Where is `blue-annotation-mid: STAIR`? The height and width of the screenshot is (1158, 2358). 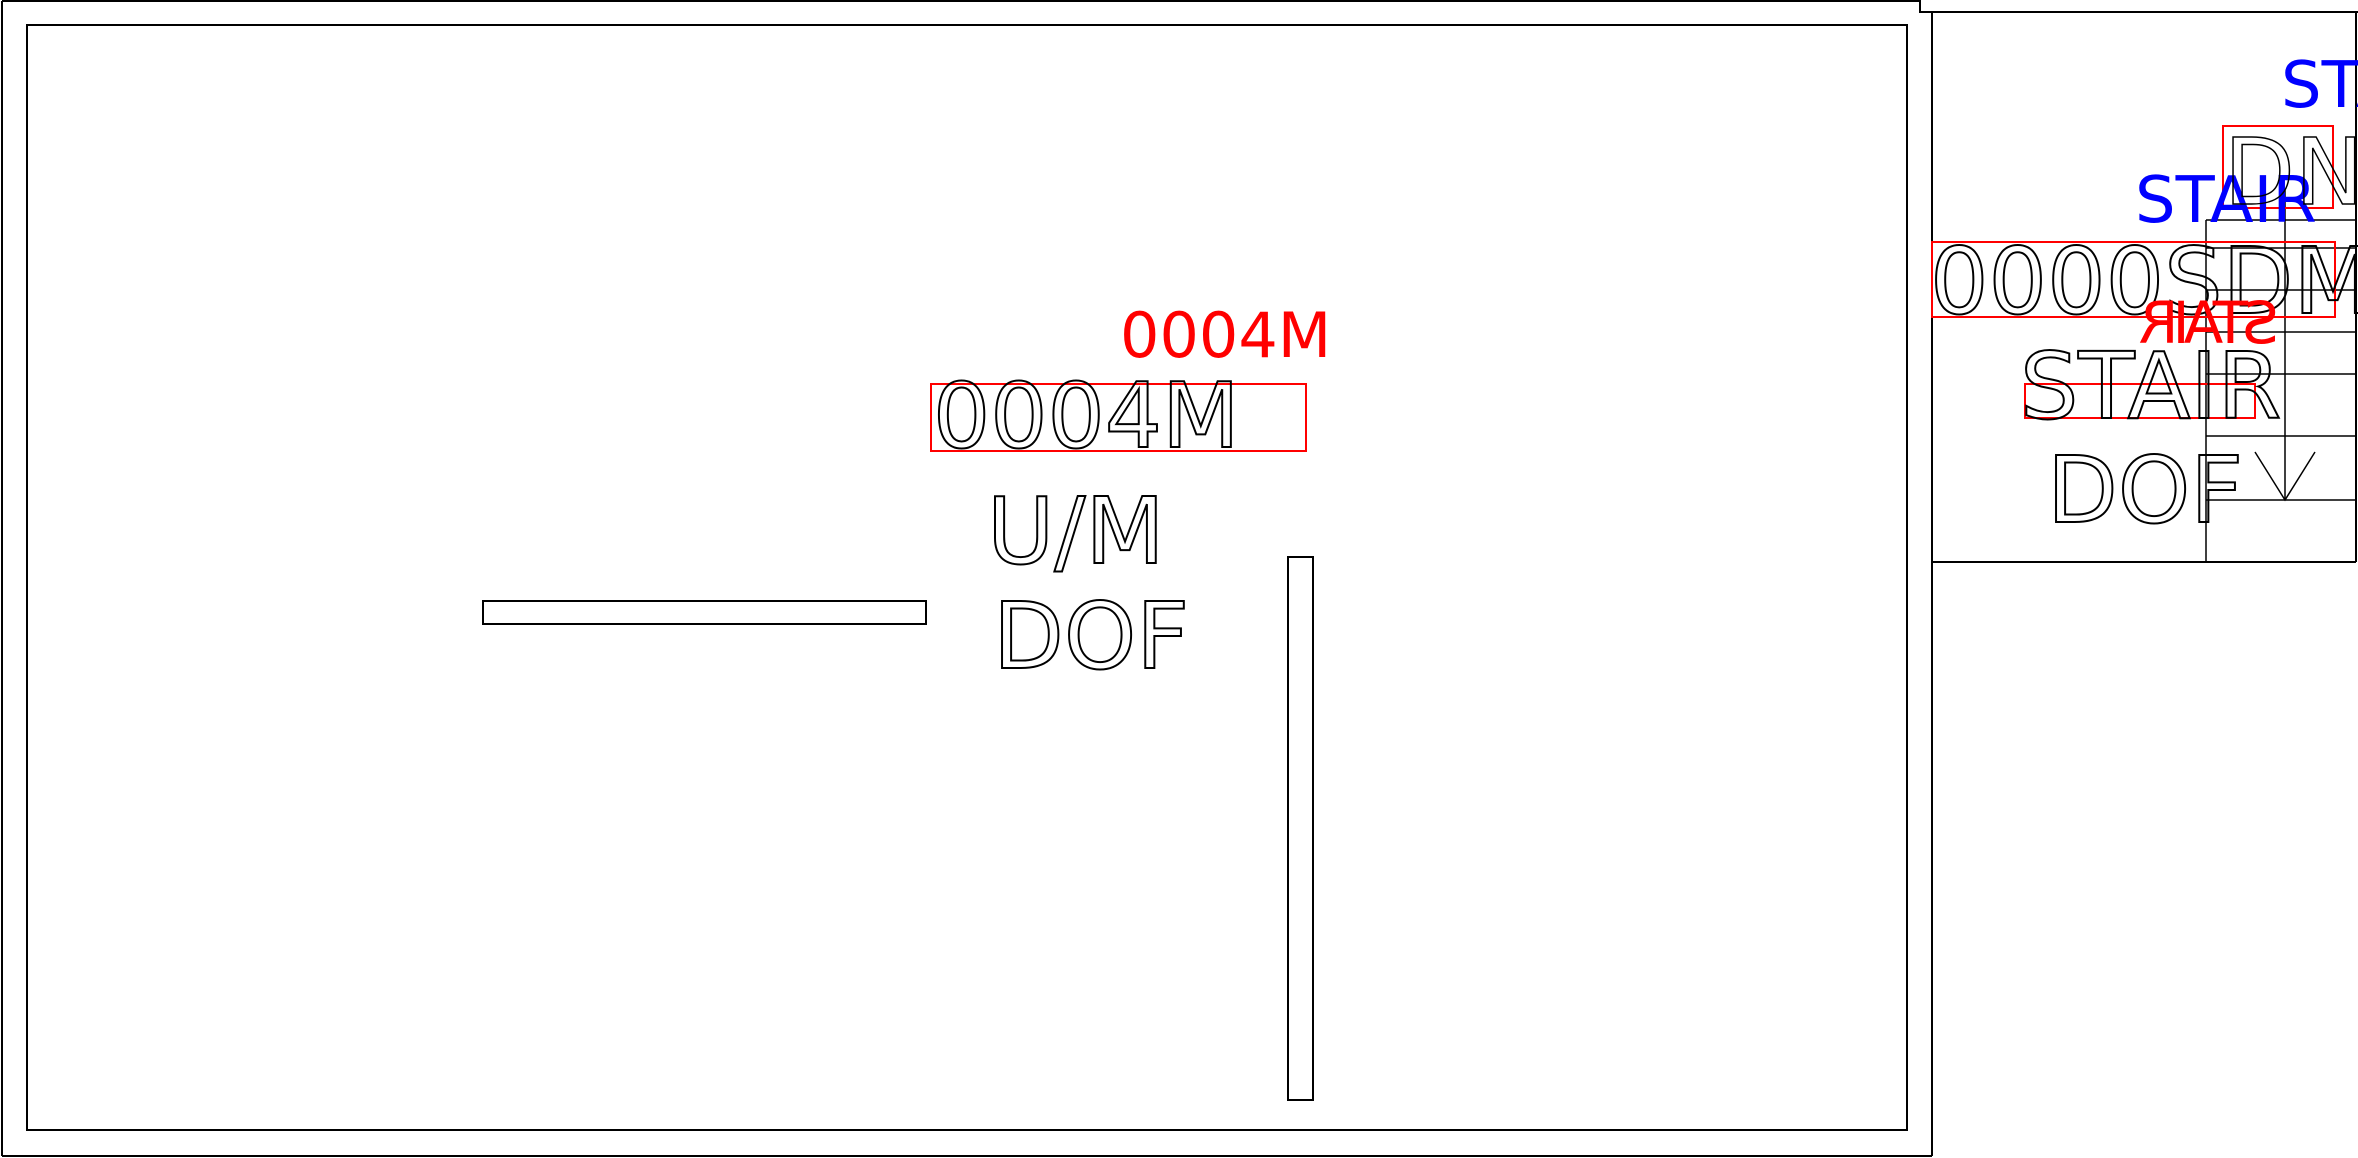 blue-annotation-mid: STAIR is located at coordinates (2226, 201).